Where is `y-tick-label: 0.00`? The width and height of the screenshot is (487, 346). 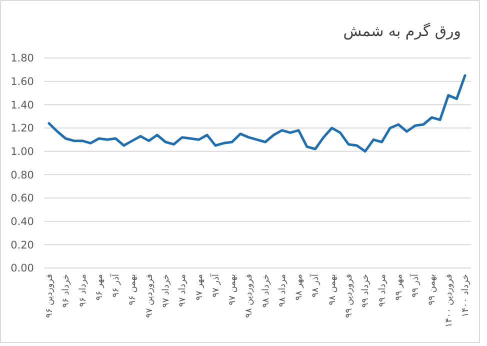
y-tick-label: 0.00 is located at coordinates (22, 268).